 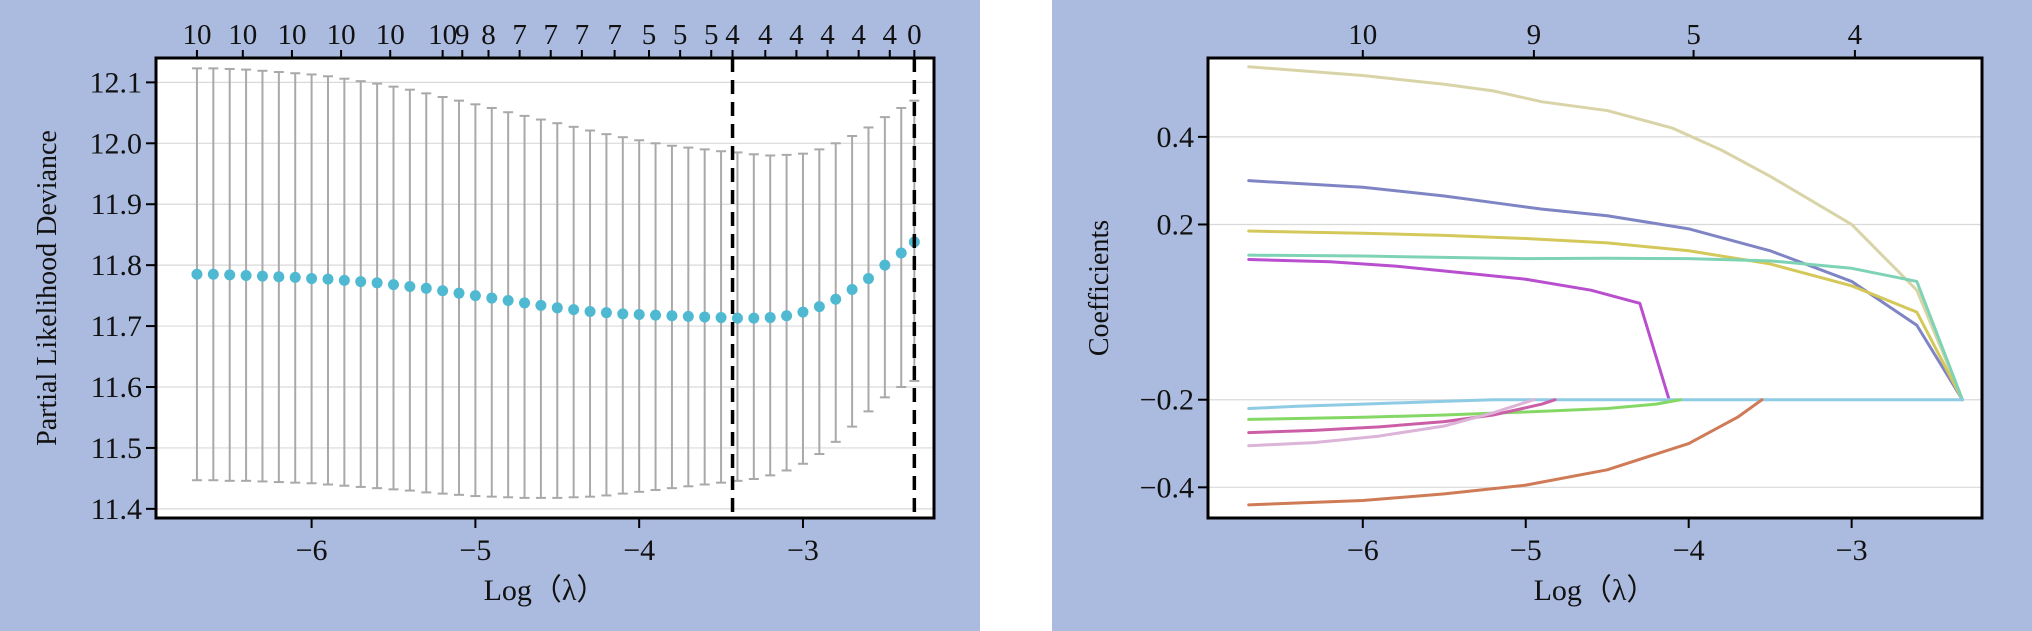 I want to click on y-tick-label: 12.1, so click(x=116, y=82).